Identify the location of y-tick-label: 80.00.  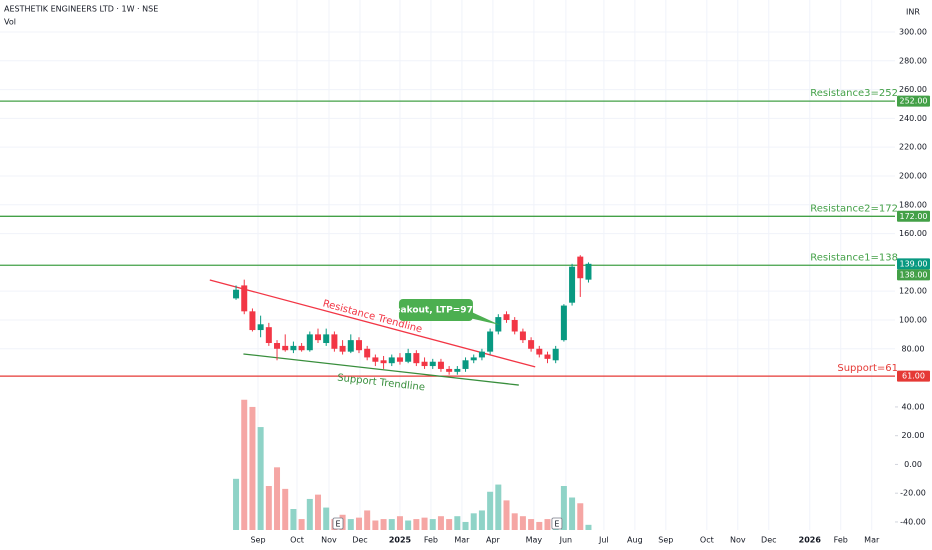
(913, 348).